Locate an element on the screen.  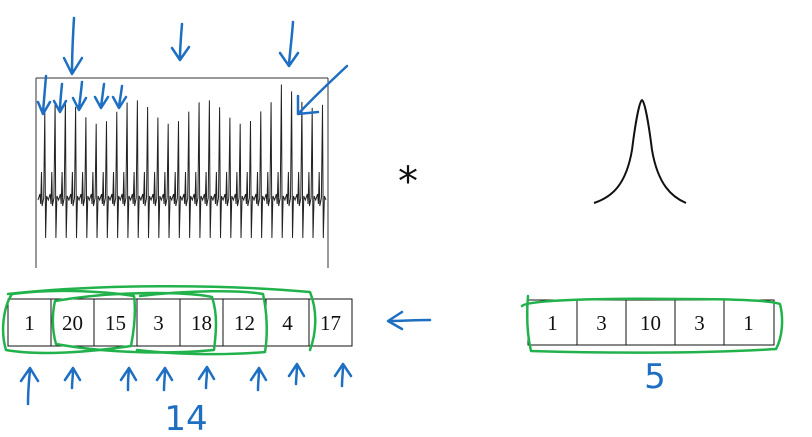
signal-array: 1 20 15 3 18 12 4 17 is located at coordinates (180, 322).